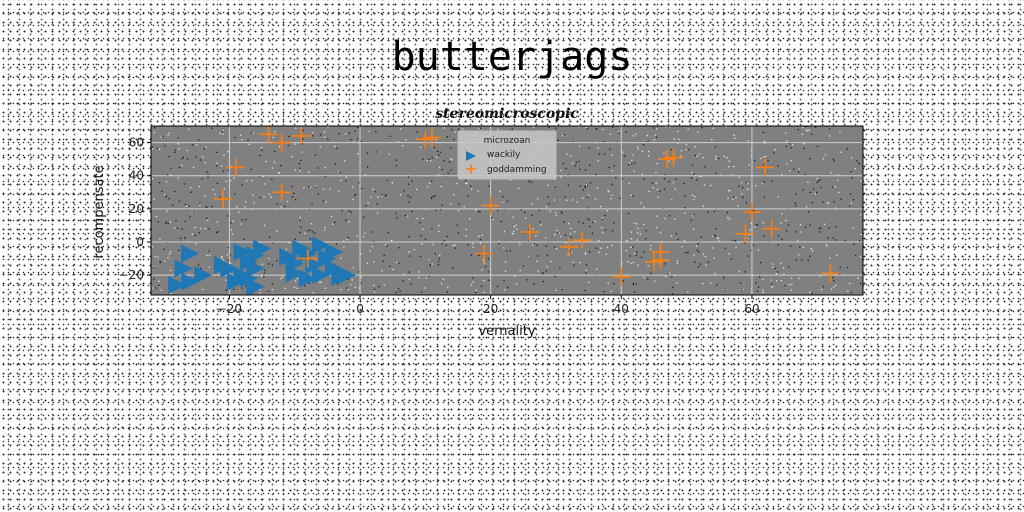 The width and height of the screenshot is (1024, 512). Describe the element at coordinates (506, 331) in the screenshot. I see `x-axis-label: vernality` at that location.